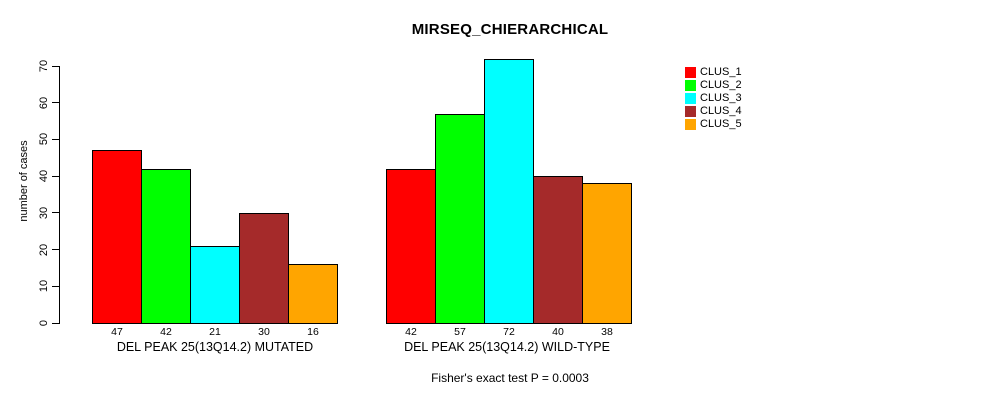 This screenshot has height=400, width=990. What do you see at coordinates (721, 72) in the screenshot?
I see `legend-label-clus_1: CLUS_1` at bounding box center [721, 72].